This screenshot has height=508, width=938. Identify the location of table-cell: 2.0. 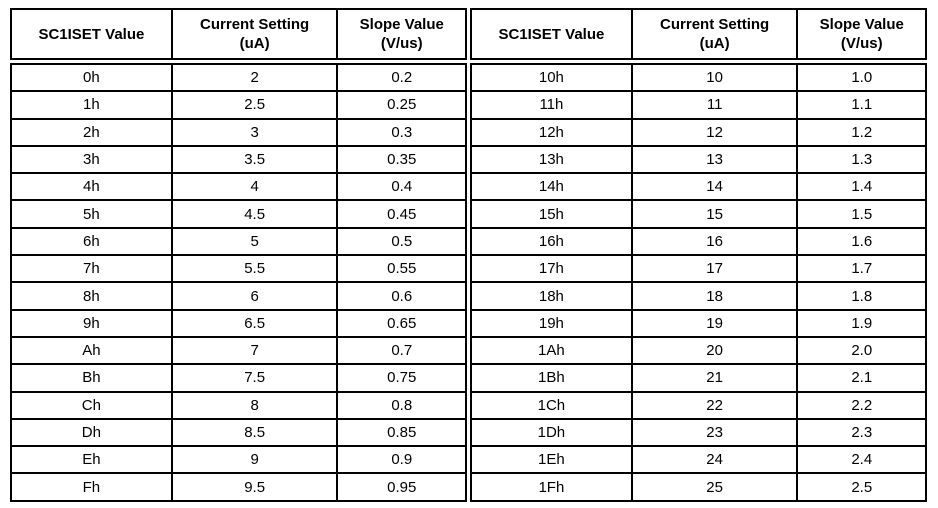
(861, 350).